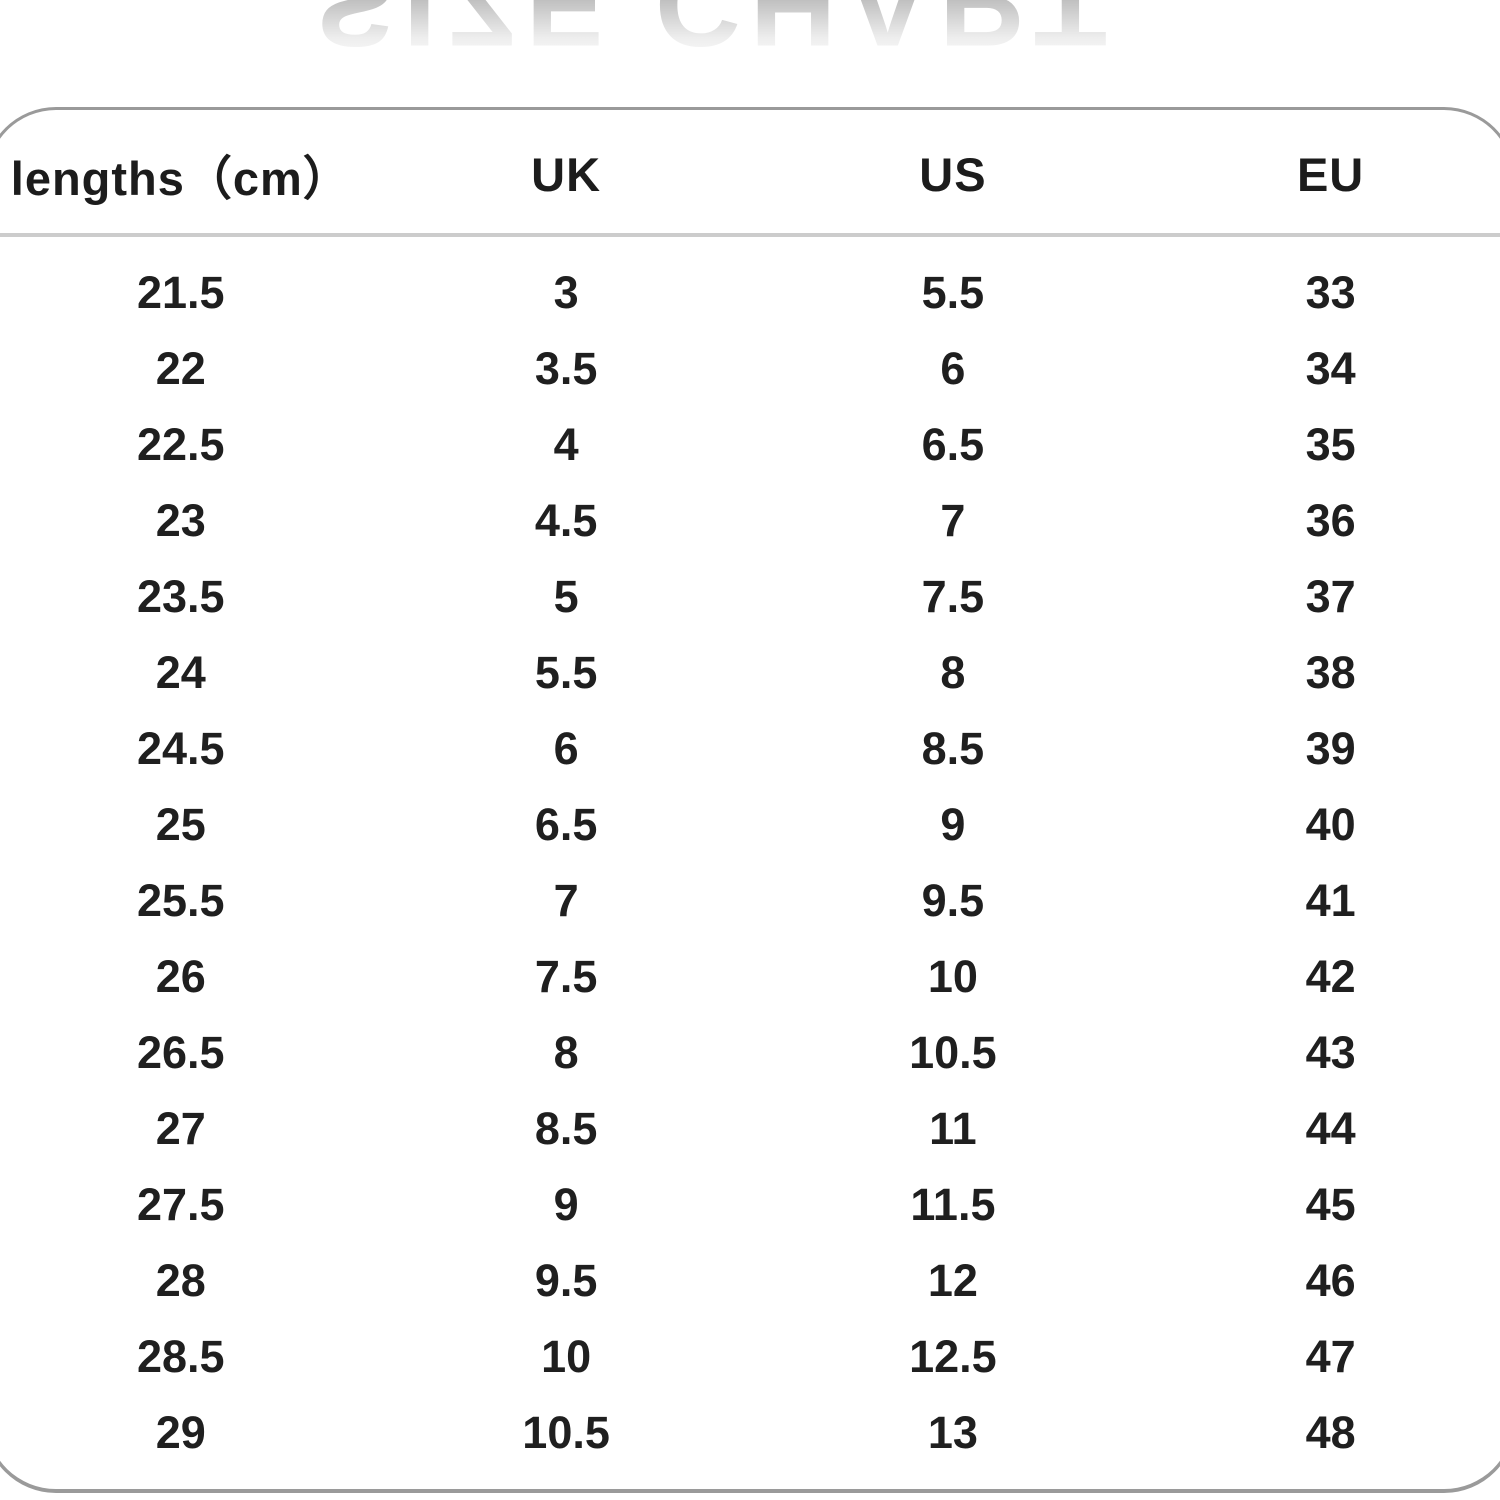 This screenshot has width=1500, height=1500. I want to click on table-cell-length: 28, so click(180, 1280).